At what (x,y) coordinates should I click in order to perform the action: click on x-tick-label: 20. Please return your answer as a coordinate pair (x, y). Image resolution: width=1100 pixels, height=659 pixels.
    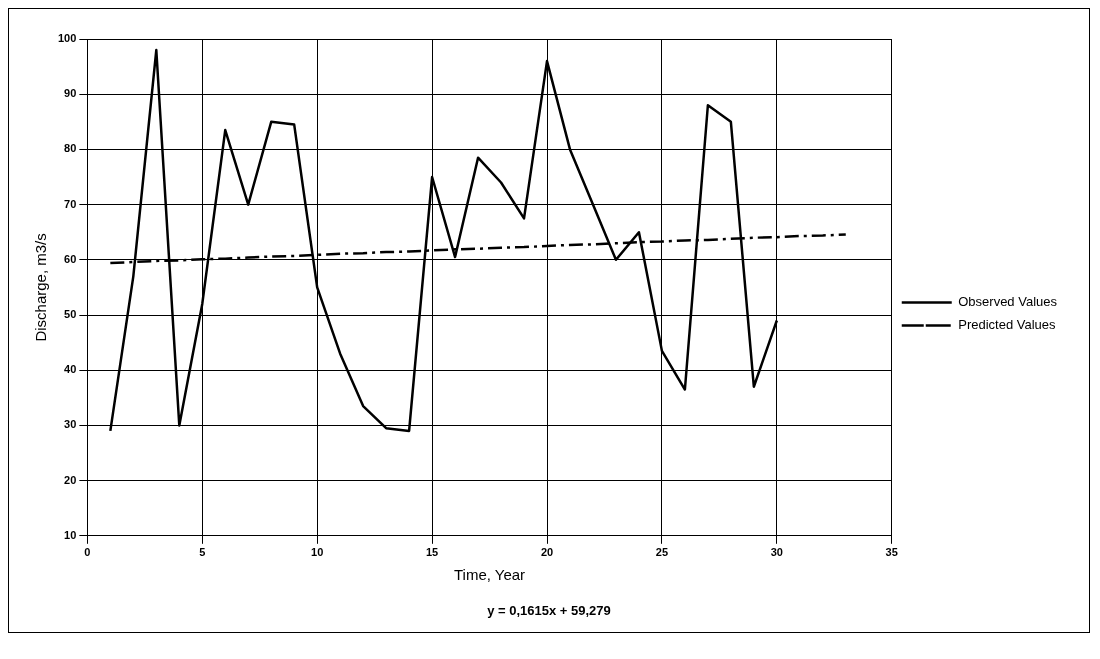
    Looking at the image, I should click on (547, 552).